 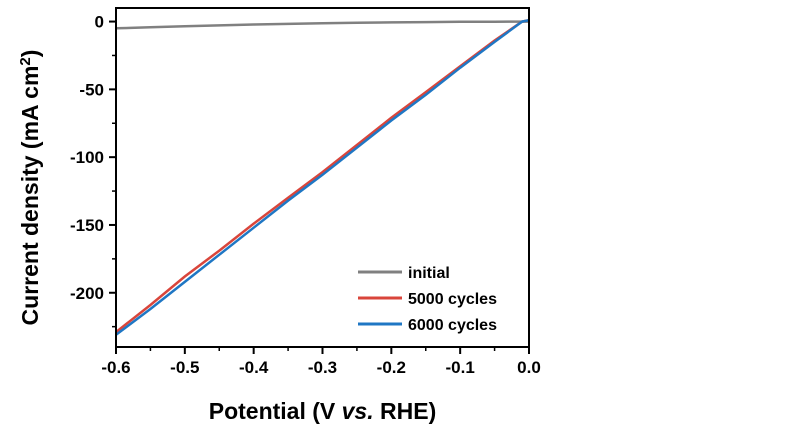 I want to click on y-tick-label: -50, so click(x=91, y=89).